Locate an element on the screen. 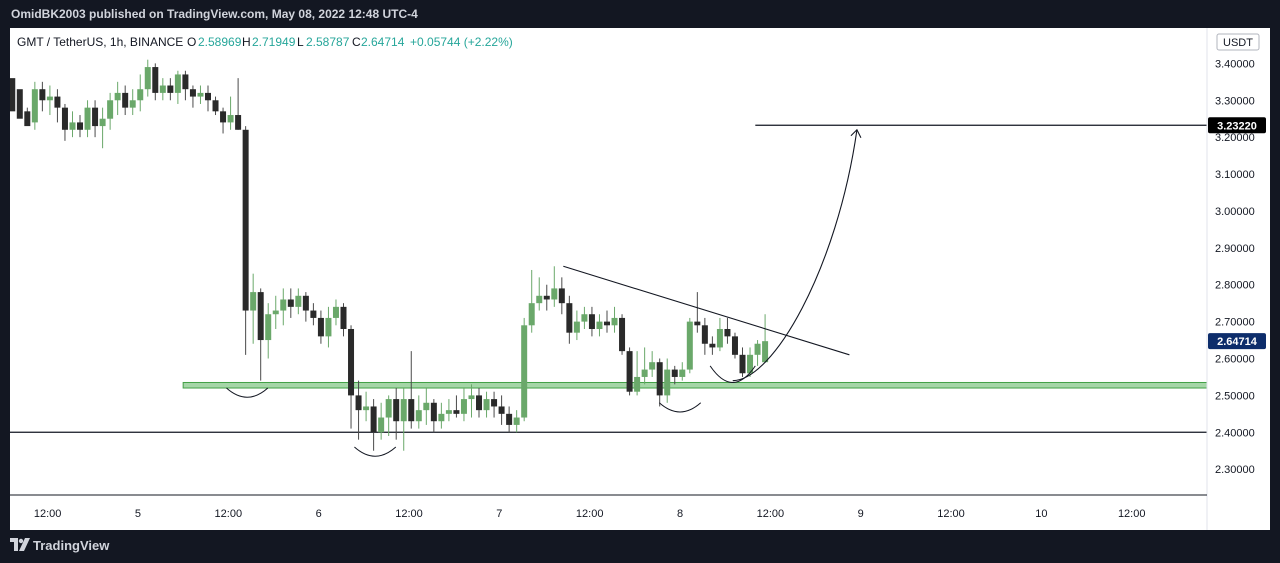 This screenshot has width=1280, height=563. x-tick-label: 7 is located at coordinates (499, 514).